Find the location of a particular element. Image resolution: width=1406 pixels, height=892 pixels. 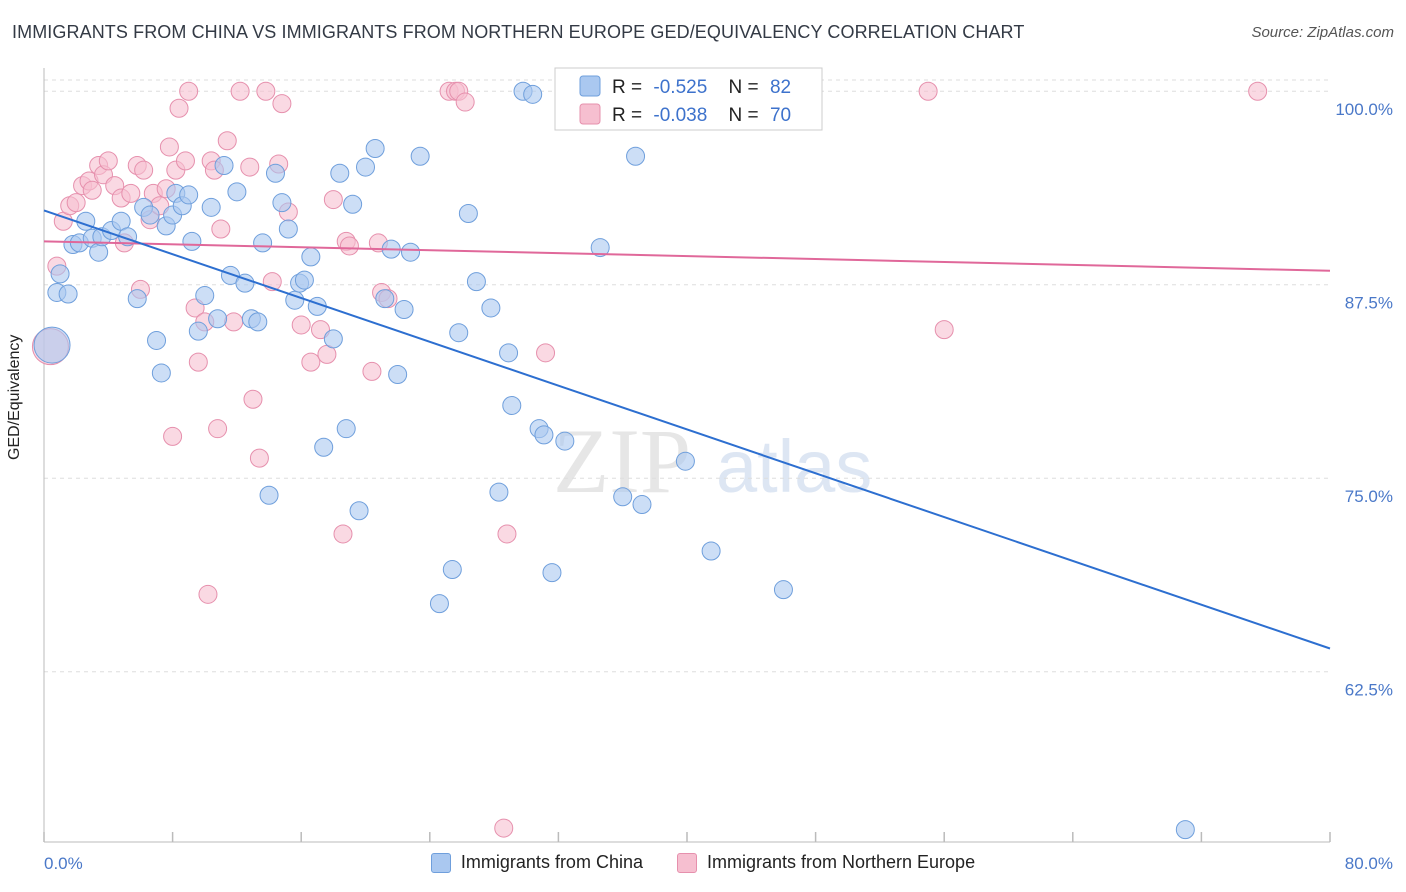

legend-r-value-china: -0.525 is located at coordinates (680, 87).